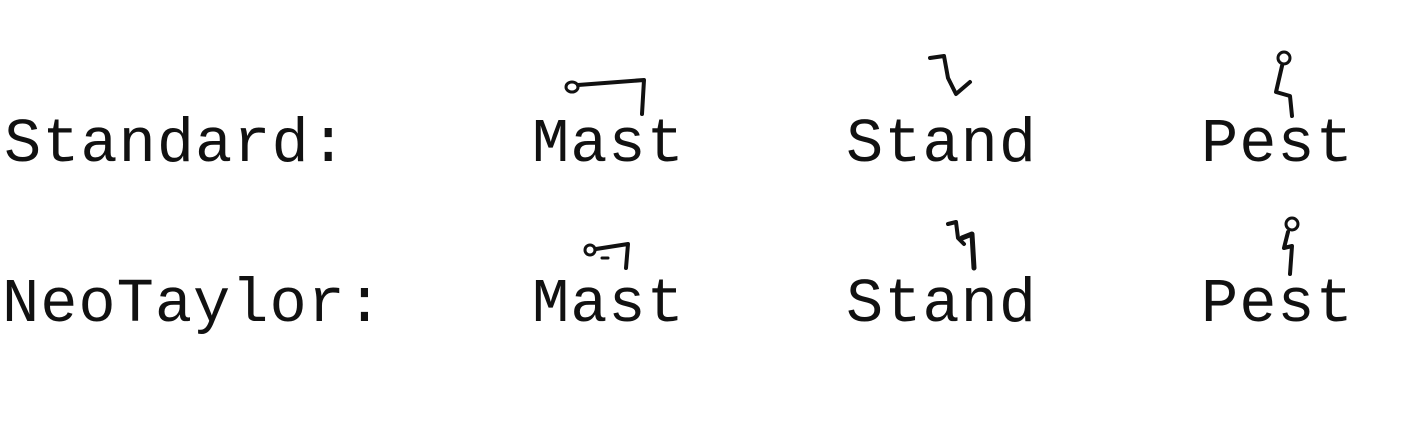  Describe the element at coordinates (942, 304) in the screenshot. I see `word-stand-neotaylor: Stand` at that location.